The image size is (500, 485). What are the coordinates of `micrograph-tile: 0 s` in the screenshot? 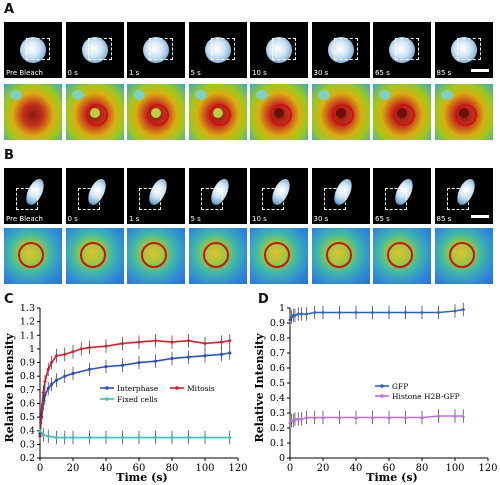 It's located at (94, 50).